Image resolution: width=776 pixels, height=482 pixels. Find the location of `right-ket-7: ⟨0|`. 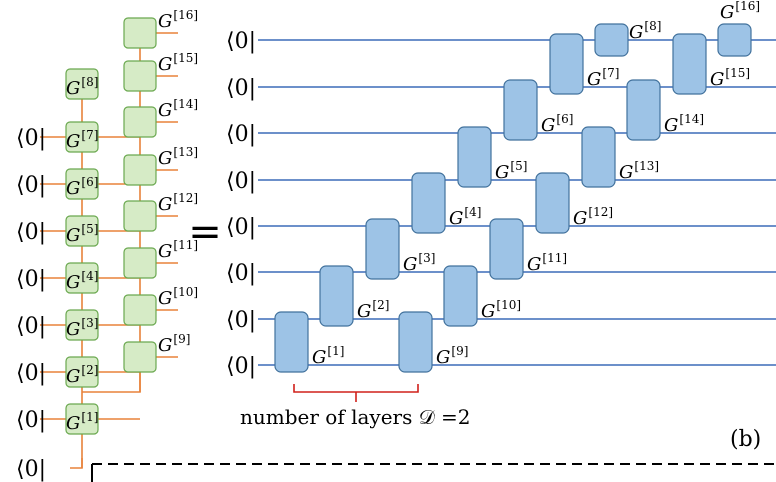

right-ket-7: ⟨0| is located at coordinates (241, 320).